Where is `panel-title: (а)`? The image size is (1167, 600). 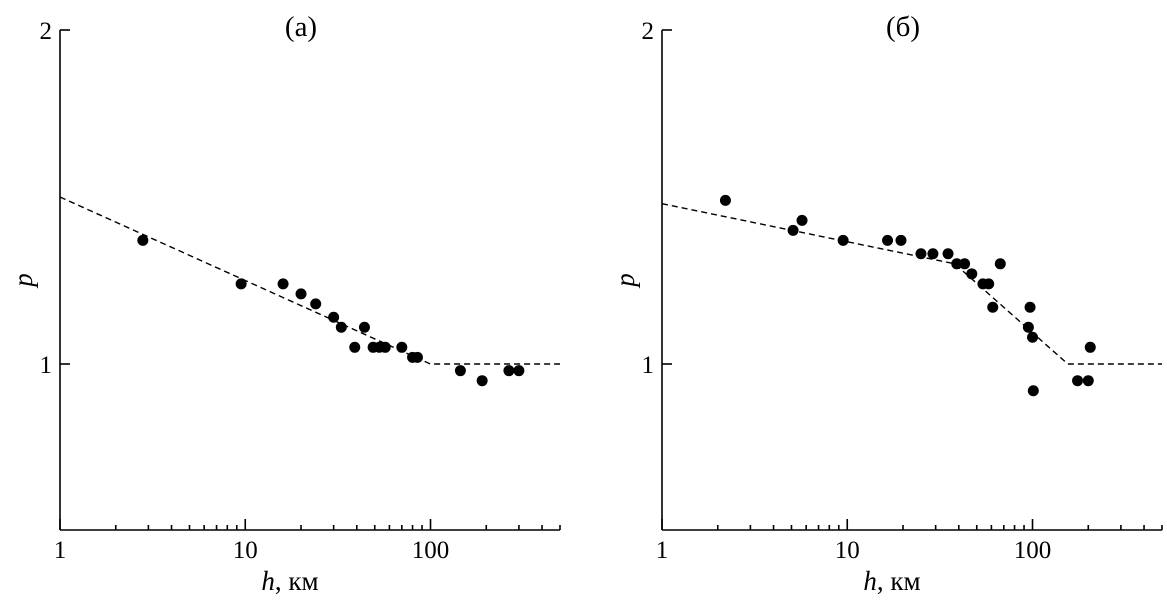 panel-title: (а) is located at coordinates (301, 27).